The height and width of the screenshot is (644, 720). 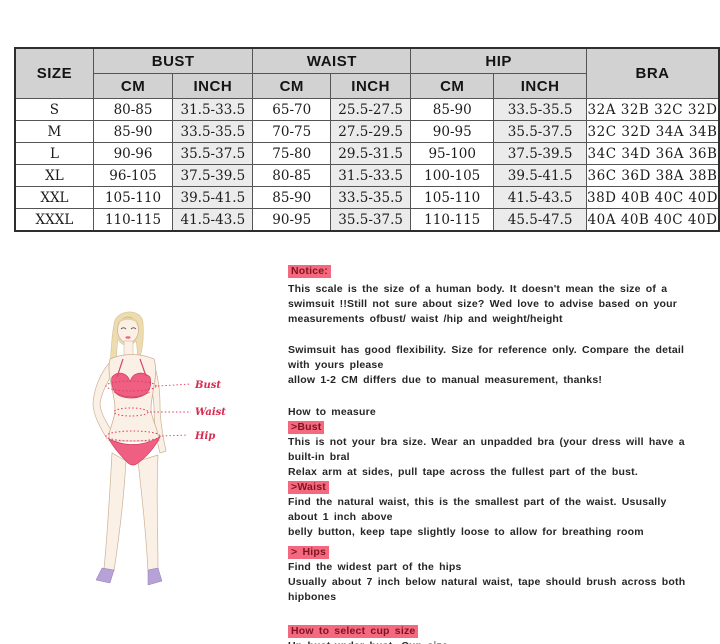 What do you see at coordinates (128, 328) in the screenshot?
I see `eyes` at bounding box center [128, 328].